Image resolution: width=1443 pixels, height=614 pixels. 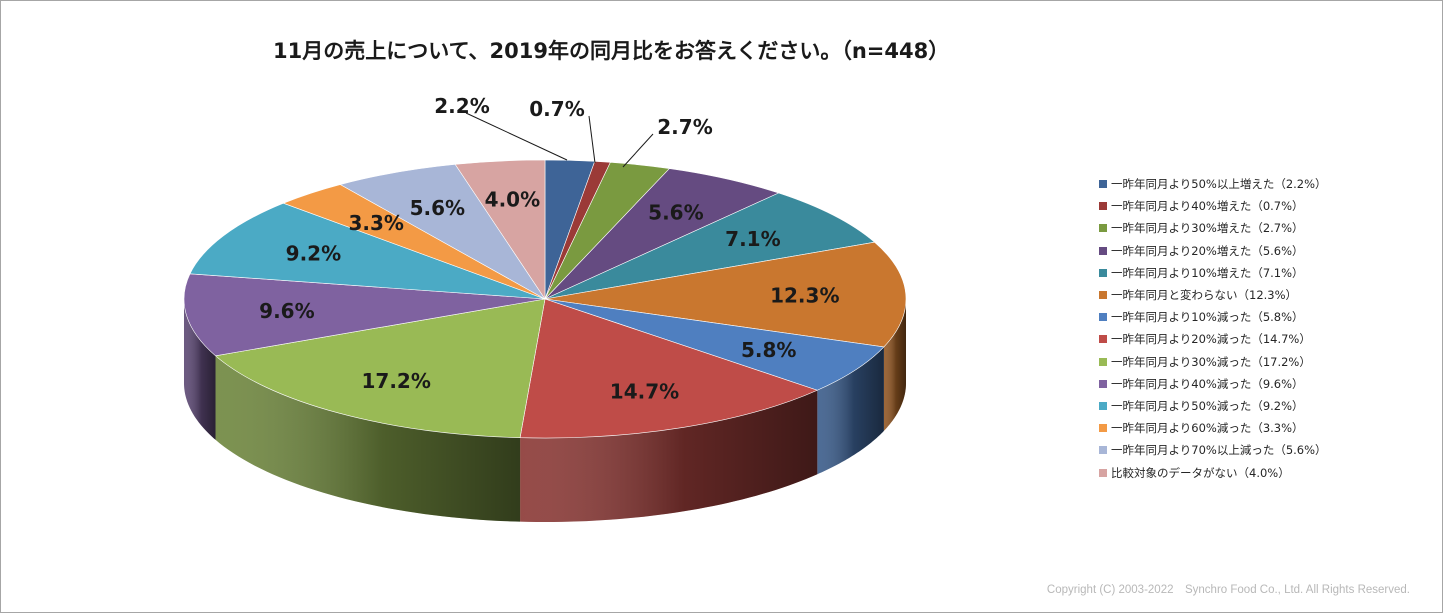 I want to click on legend-item-3: 一昨年同月より20%増えた（5.6%）, so click(x=1264, y=251).